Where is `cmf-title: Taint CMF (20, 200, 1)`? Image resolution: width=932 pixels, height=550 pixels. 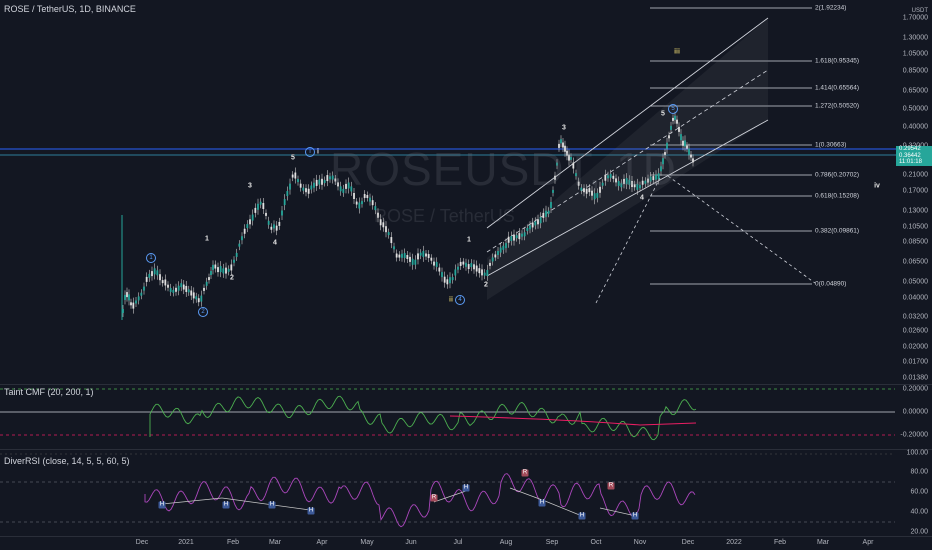 cmf-title: Taint CMF (20, 200, 1) is located at coordinates (49, 392).